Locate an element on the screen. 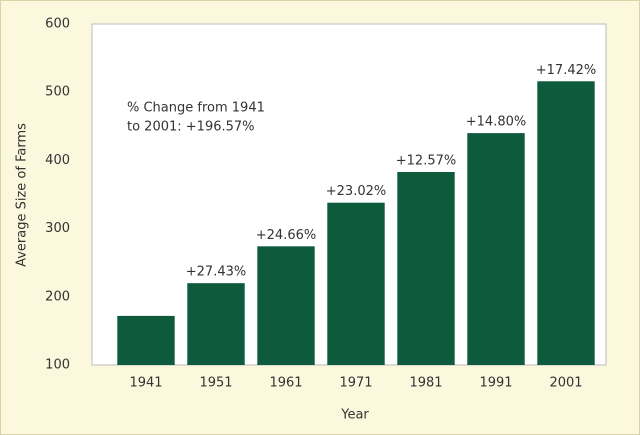  y-tick-label: 600 is located at coordinates (57, 24).